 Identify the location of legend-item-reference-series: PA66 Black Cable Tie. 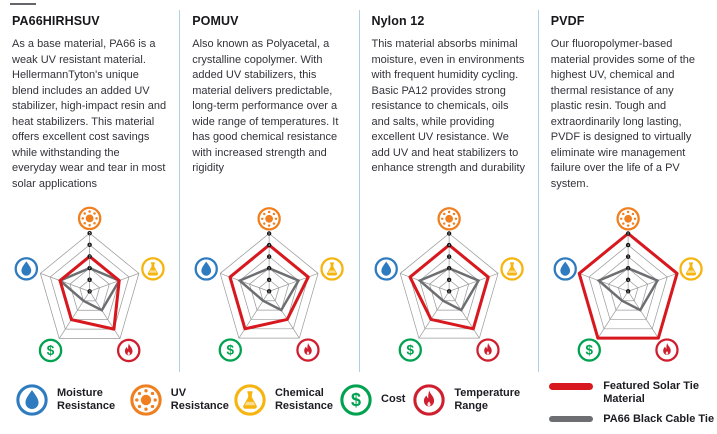
(633, 419).